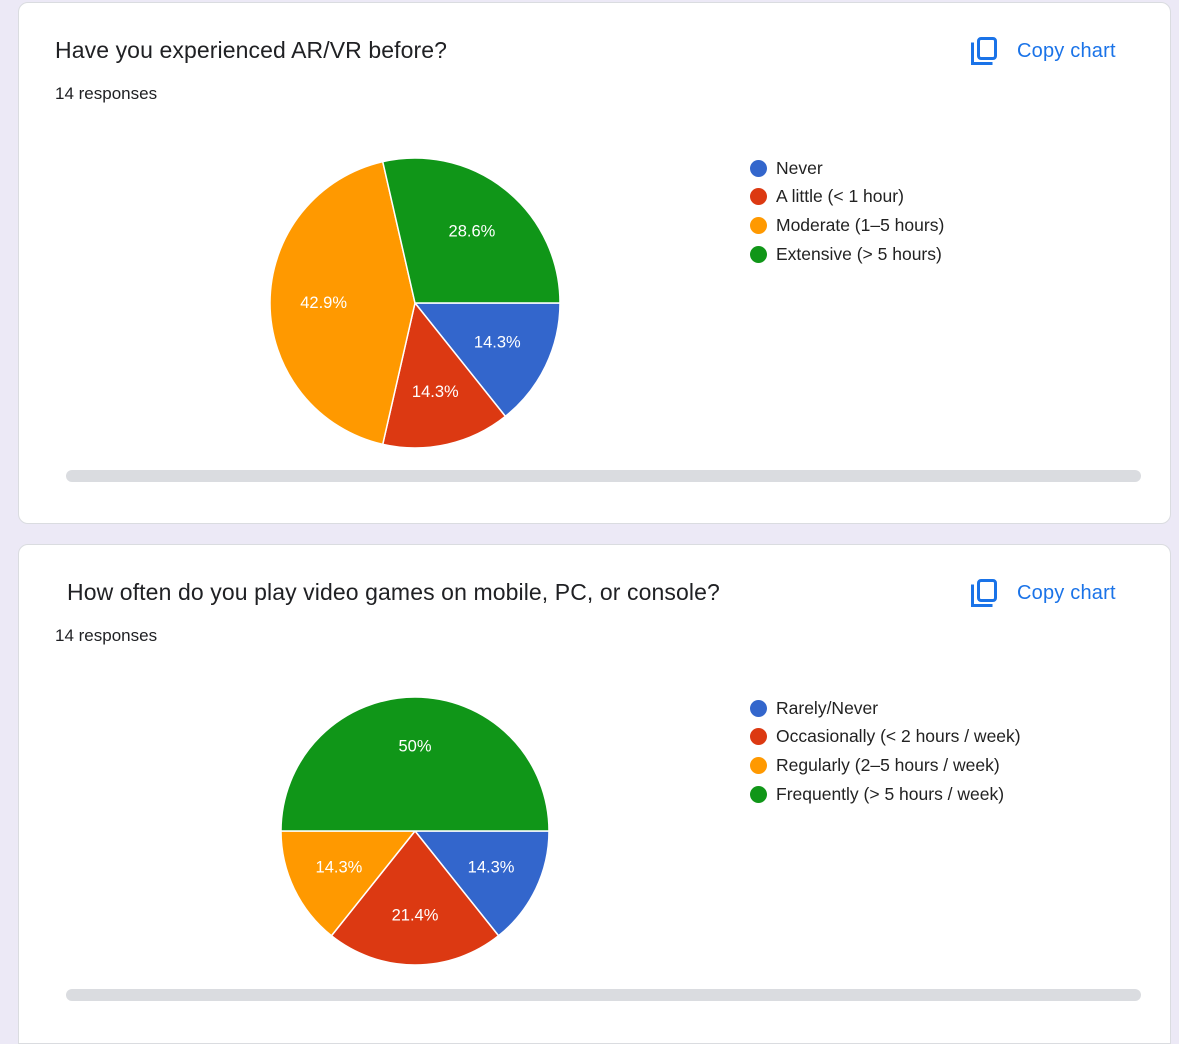  Describe the element at coordinates (414, 747) in the screenshot. I see `slice-percent-label: 50%` at that location.